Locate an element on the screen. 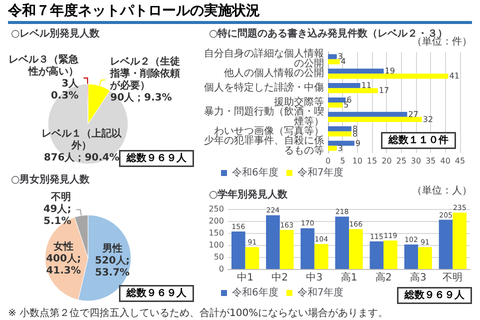  x-tick-label: 15 is located at coordinates (372, 161).